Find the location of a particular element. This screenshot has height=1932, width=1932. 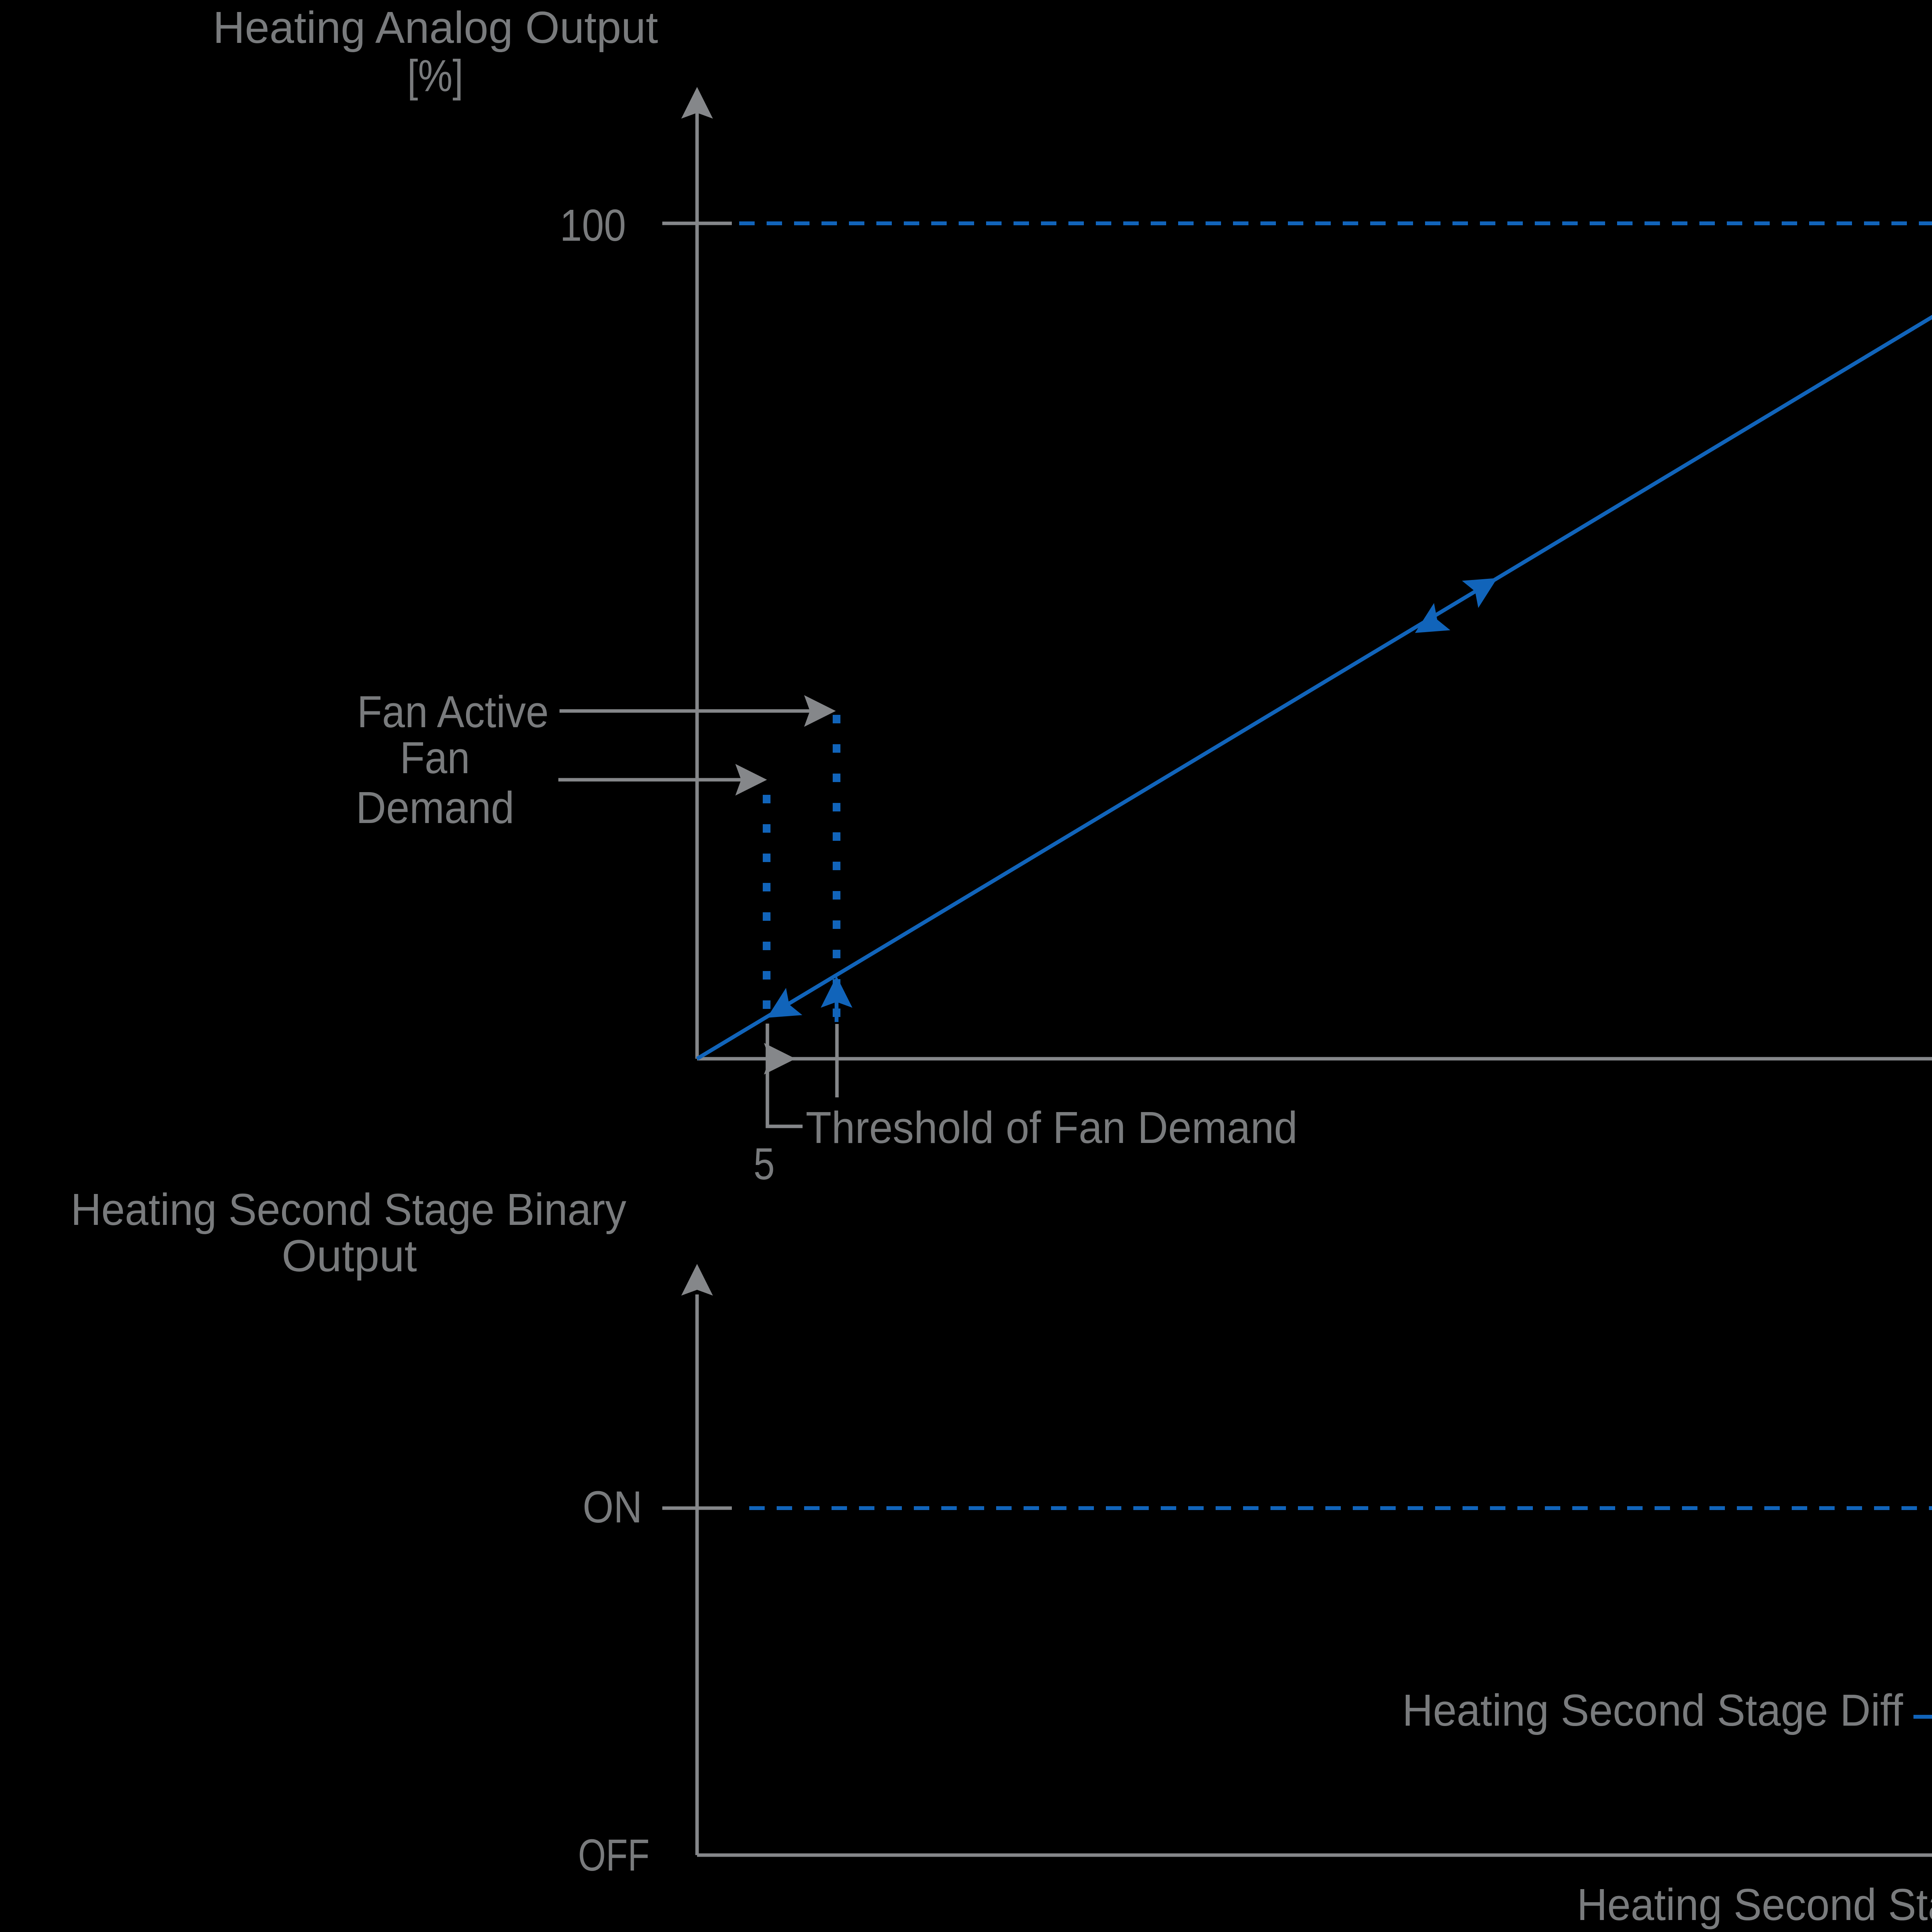

svg-text: Threshold is located at coordinates (1788, 1928).